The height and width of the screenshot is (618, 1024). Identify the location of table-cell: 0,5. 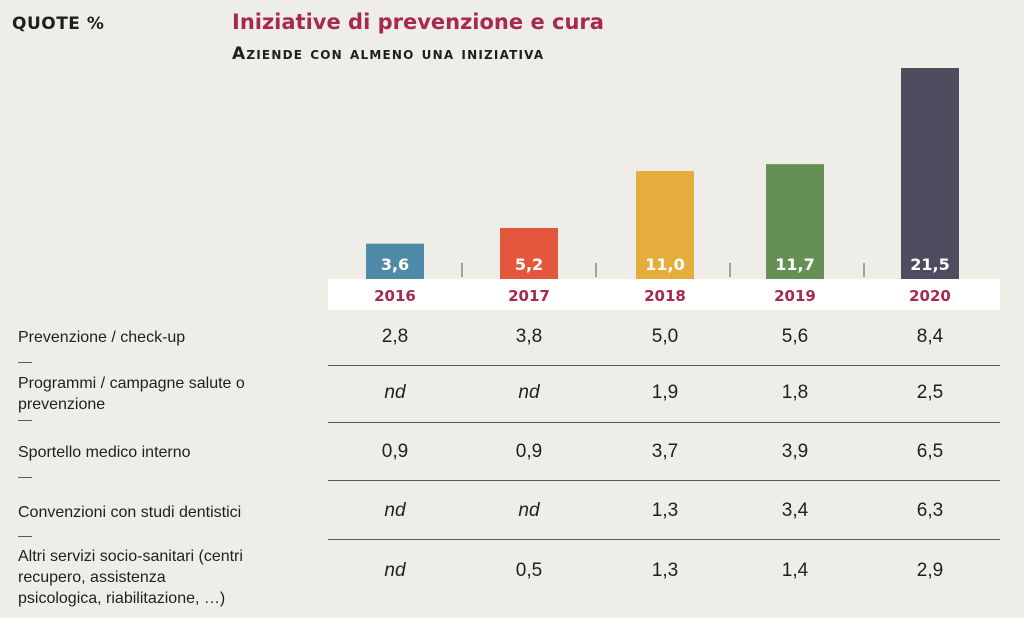
(529, 570).